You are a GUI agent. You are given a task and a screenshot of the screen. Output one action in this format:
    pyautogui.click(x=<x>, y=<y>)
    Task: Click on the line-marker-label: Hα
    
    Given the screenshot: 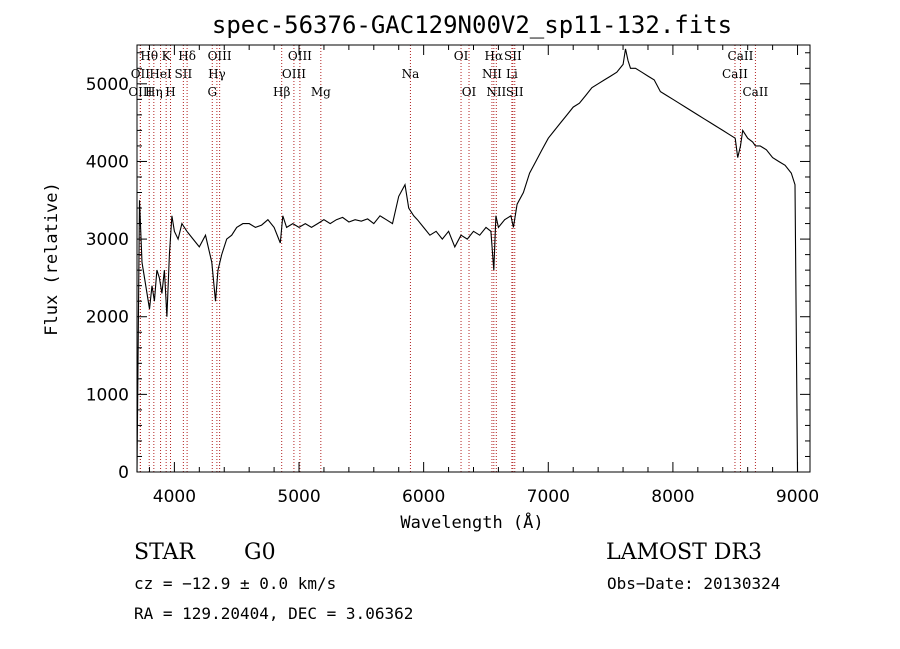 What is the action you would take?
    pyautogui.click(x=494, y=56)
    